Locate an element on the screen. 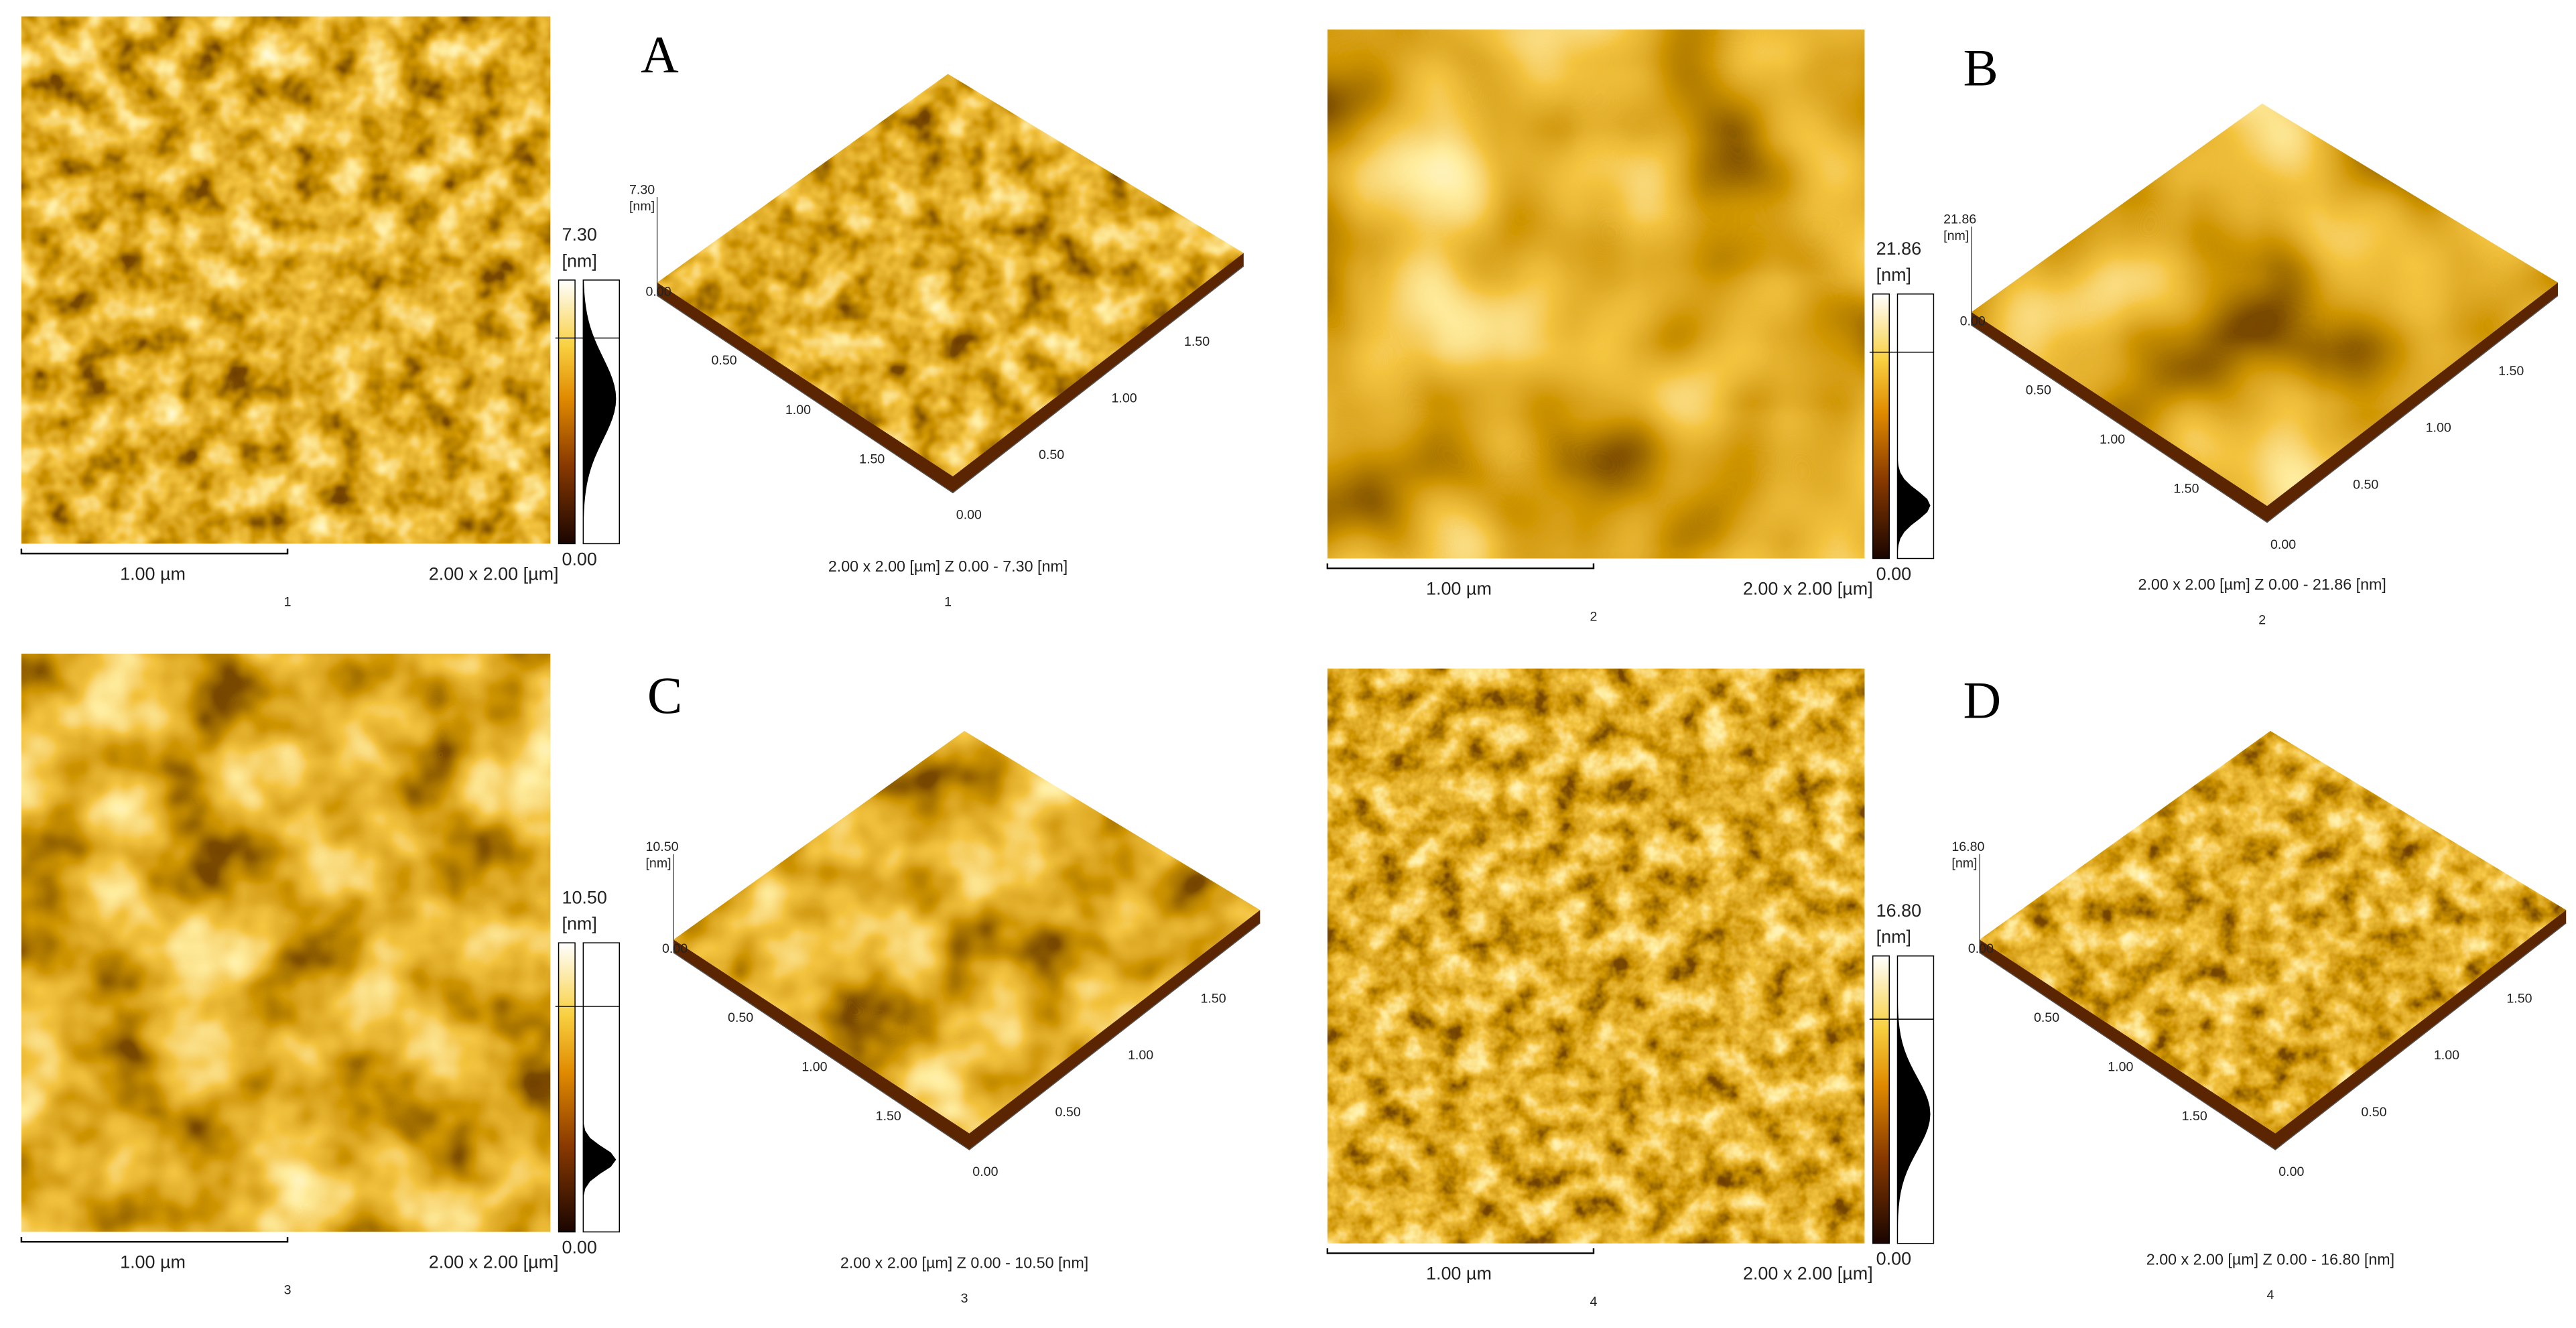  surface-caption: 2.00 x 2.00 [µm] Z 0.00 - 7.30 [nm] is located at coordinates (948, 566).